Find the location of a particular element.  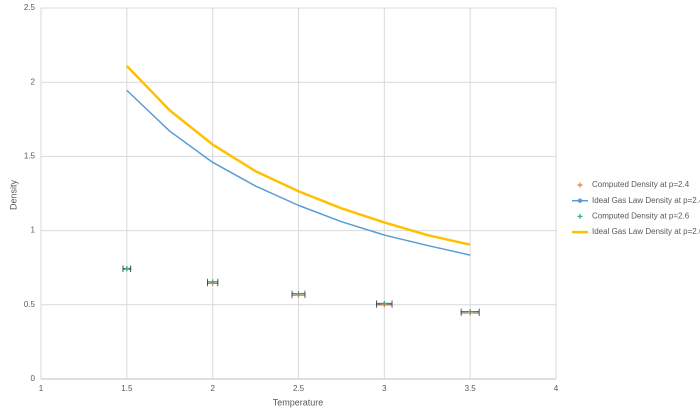

y-tick-label: 2 is located at coordinates (33, 81).